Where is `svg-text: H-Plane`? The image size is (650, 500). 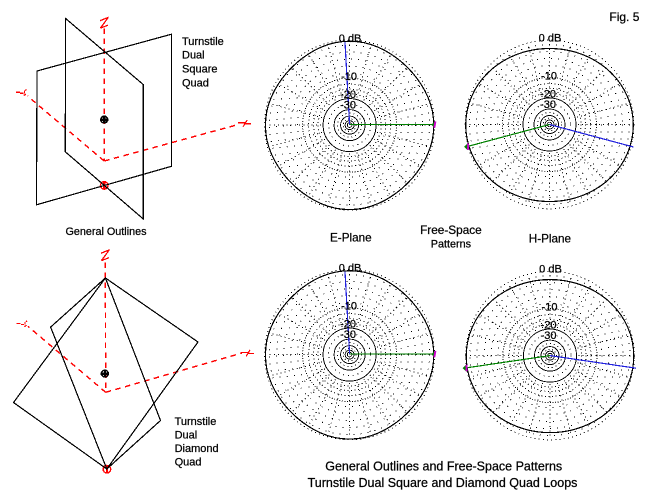
svg-text: H-Plane is located at coordinates (550, 238).